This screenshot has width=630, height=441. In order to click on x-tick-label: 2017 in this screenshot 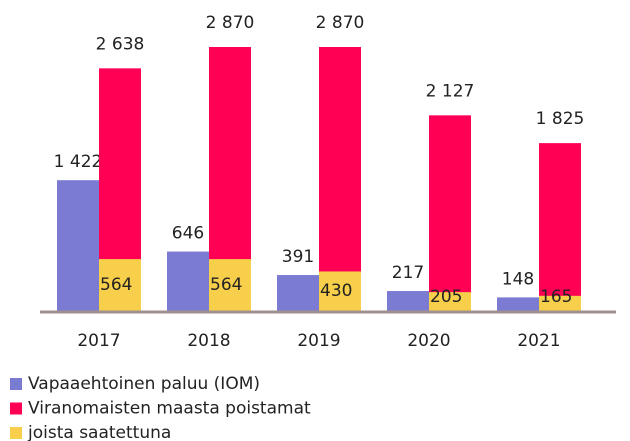, I will do `click(98, 341)`.